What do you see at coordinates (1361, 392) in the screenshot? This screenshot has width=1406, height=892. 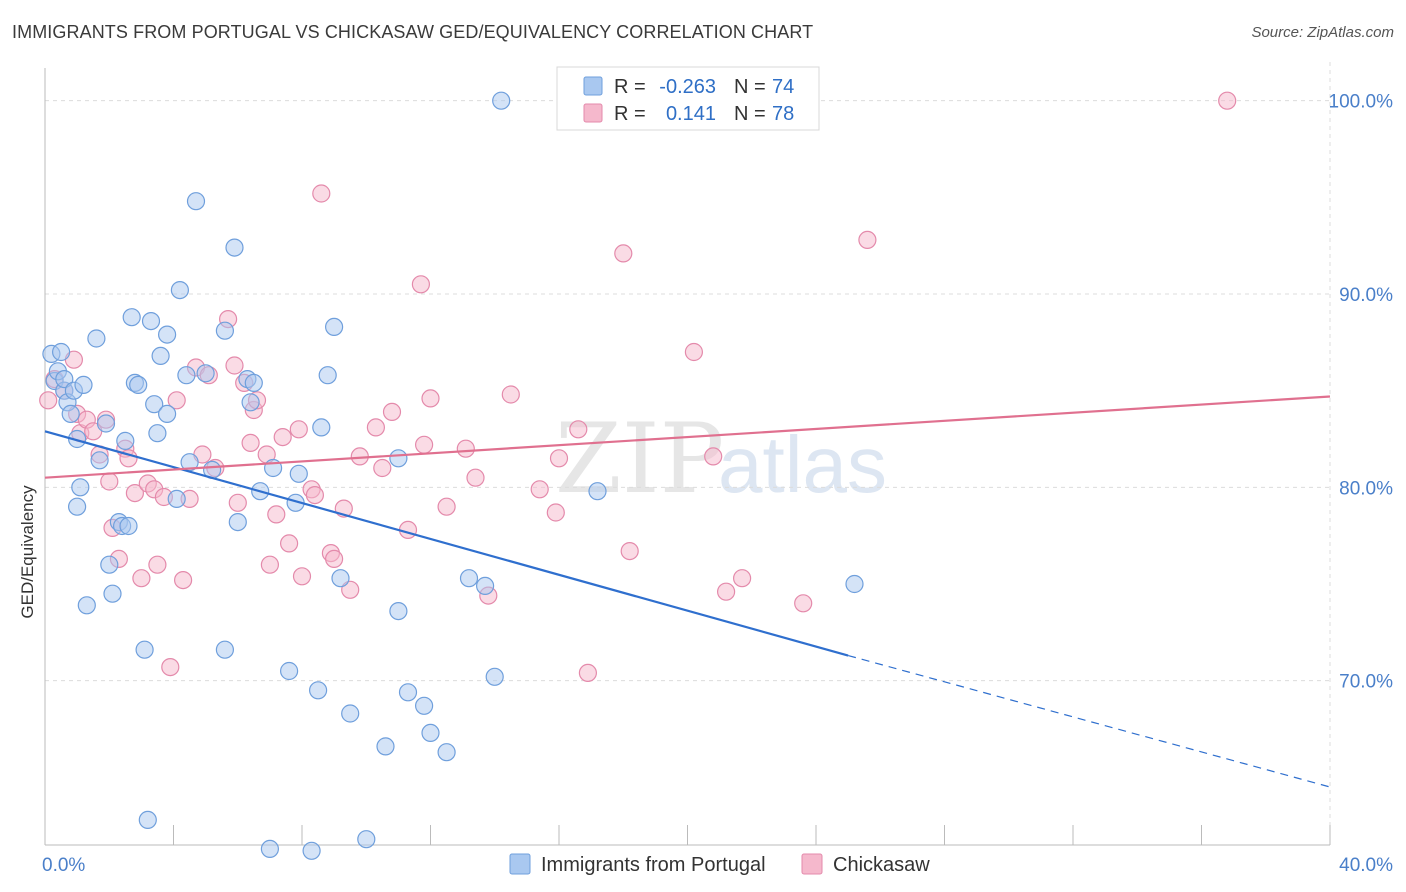 I see `y-tick-labels: 70.0% 80.0% 90.0% 100.0%` at bounding box center [1361, 392].